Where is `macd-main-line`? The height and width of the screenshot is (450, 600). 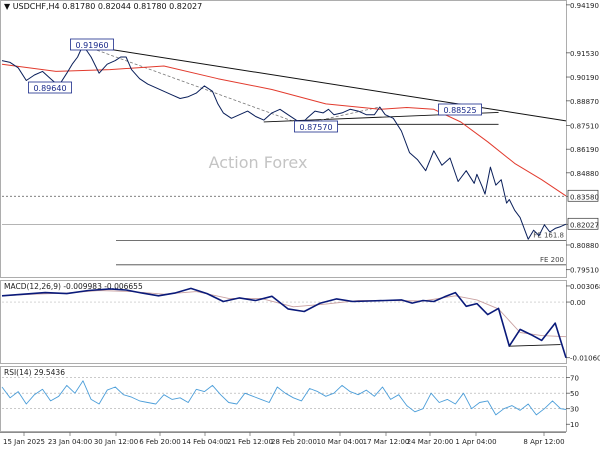
macd-main-line is located at coordinates (284, 322).